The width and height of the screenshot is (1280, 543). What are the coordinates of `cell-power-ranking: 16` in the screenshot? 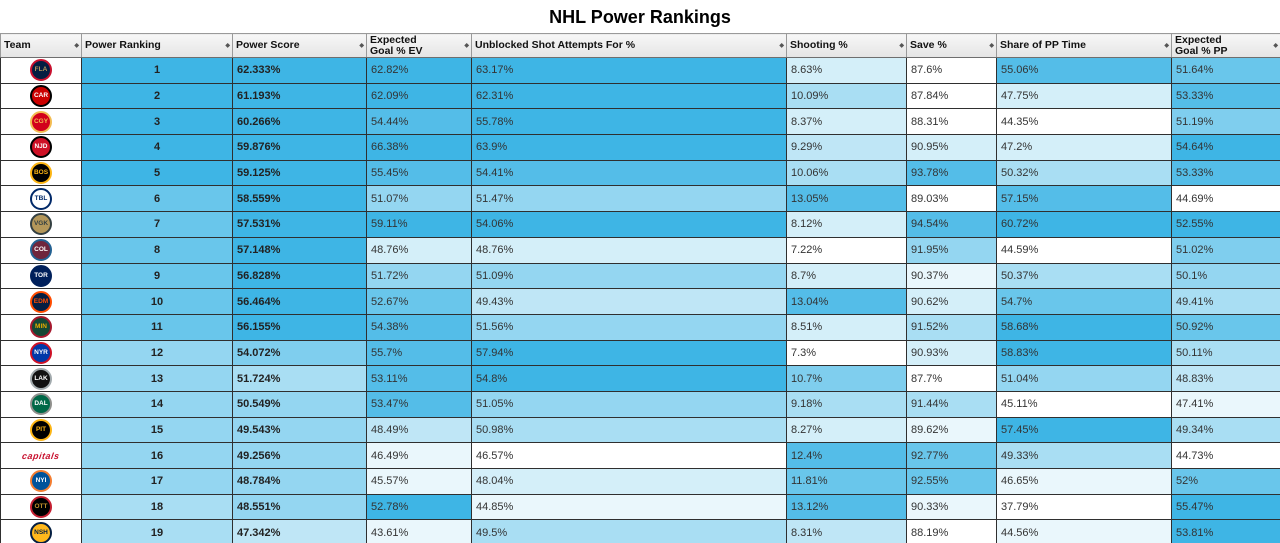 It's located at (157, 455).